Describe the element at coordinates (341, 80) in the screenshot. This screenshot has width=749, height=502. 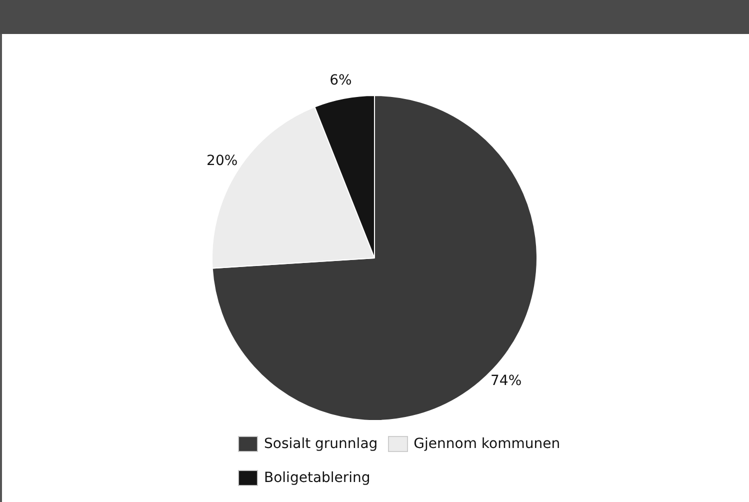
I see `data-label: 6%` at that location.